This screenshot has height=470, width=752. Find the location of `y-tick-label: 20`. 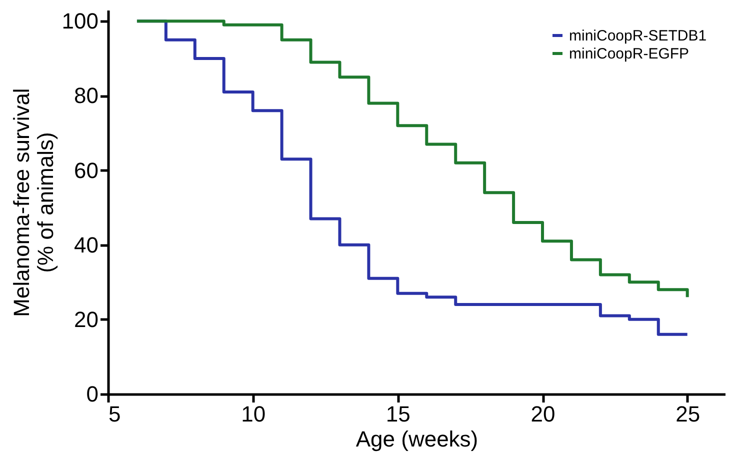

y-tick-label: 20 is located at coordinates (86, 319).